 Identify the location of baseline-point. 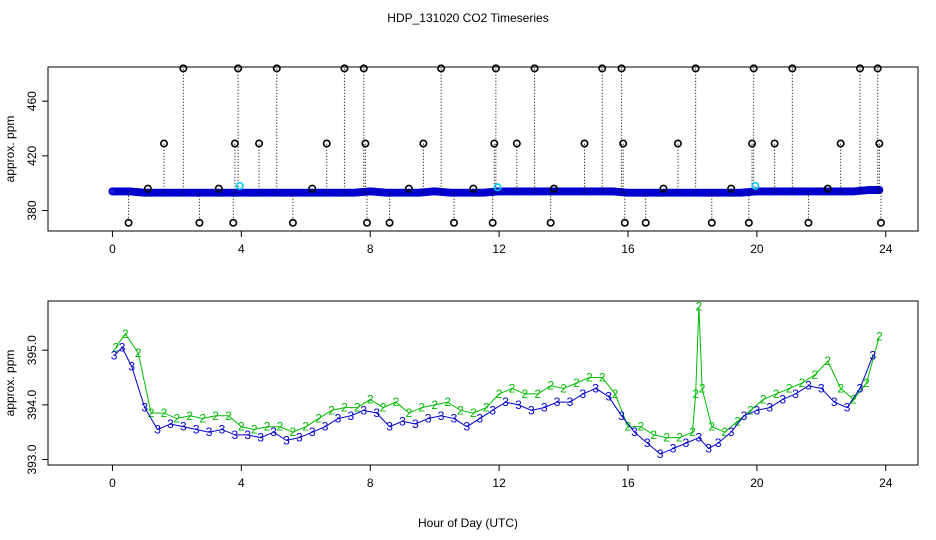
(879, 190).